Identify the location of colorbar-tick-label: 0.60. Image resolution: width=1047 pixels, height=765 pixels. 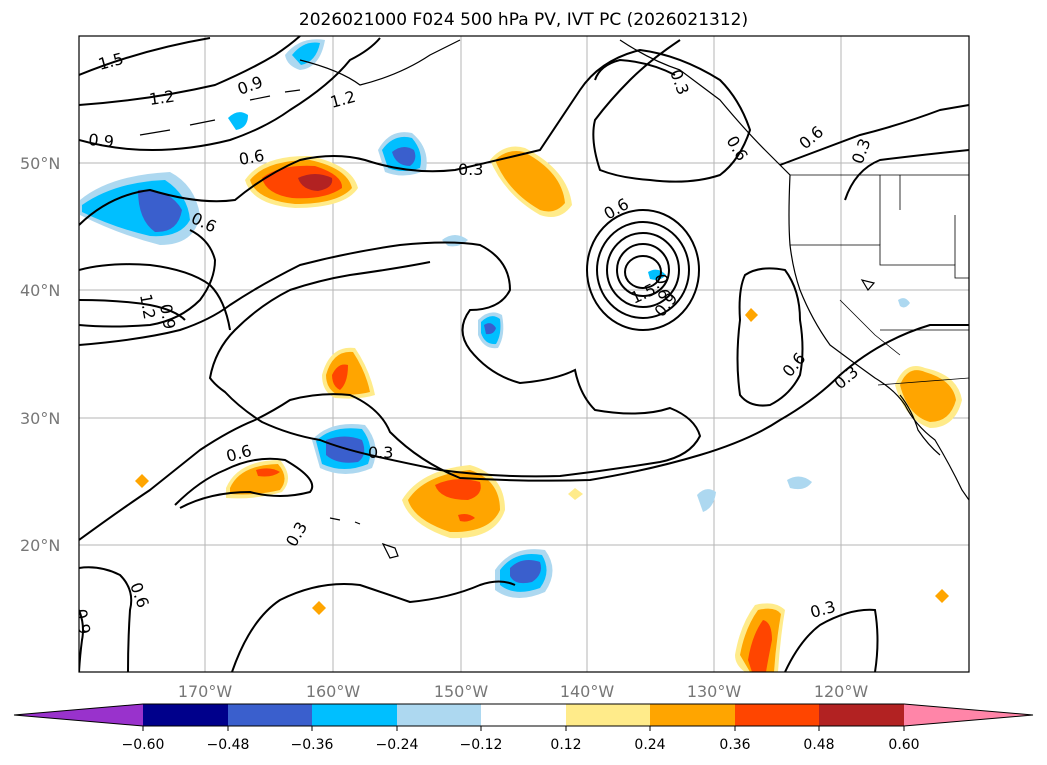
(903, 745).